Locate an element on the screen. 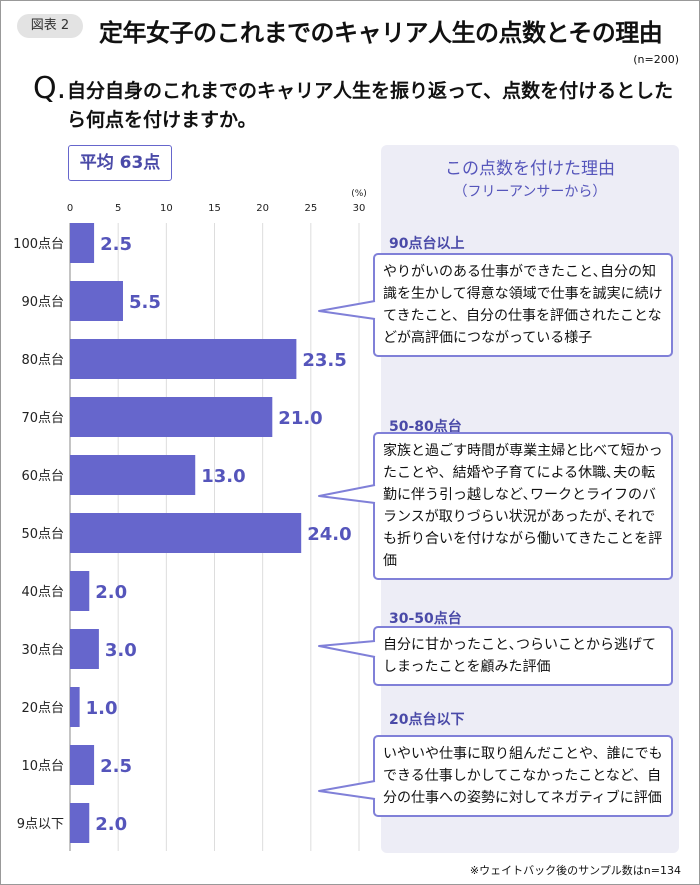  x-tick-label: 30 is located at coordinates (359, 208).